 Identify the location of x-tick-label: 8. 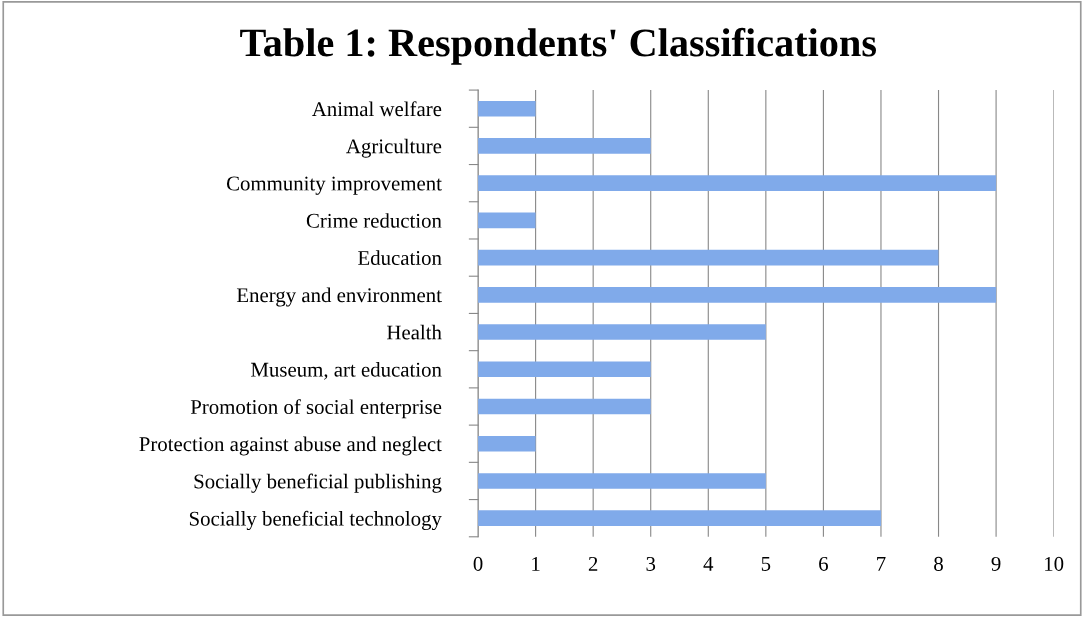
(938, 563).